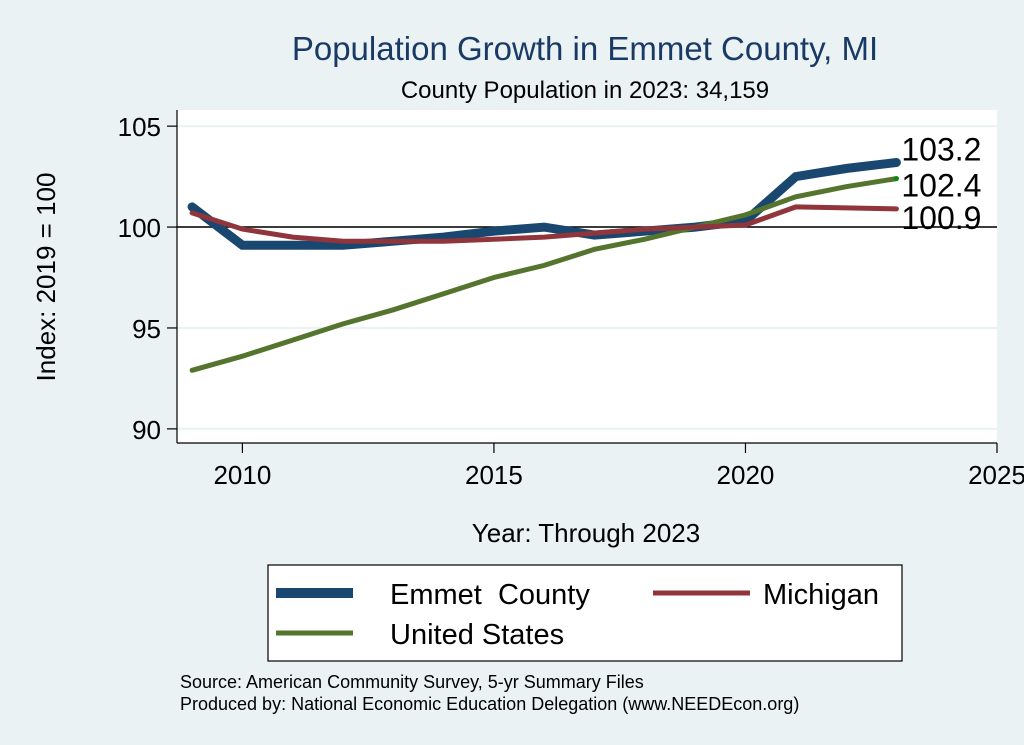 The height and width of the screenshot is (745, 1024). Describe the element at coordinates (896, 179) in the screenshot. I see `united-states-end-marker` at that location.